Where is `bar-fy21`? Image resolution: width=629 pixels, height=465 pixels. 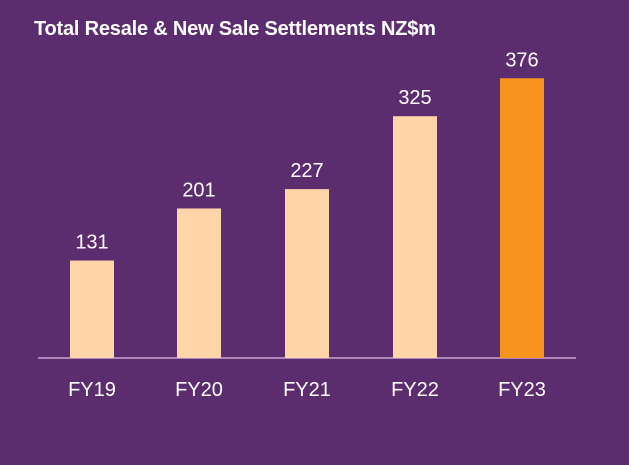 bar-fy21 is located at coordinates (307, 273).